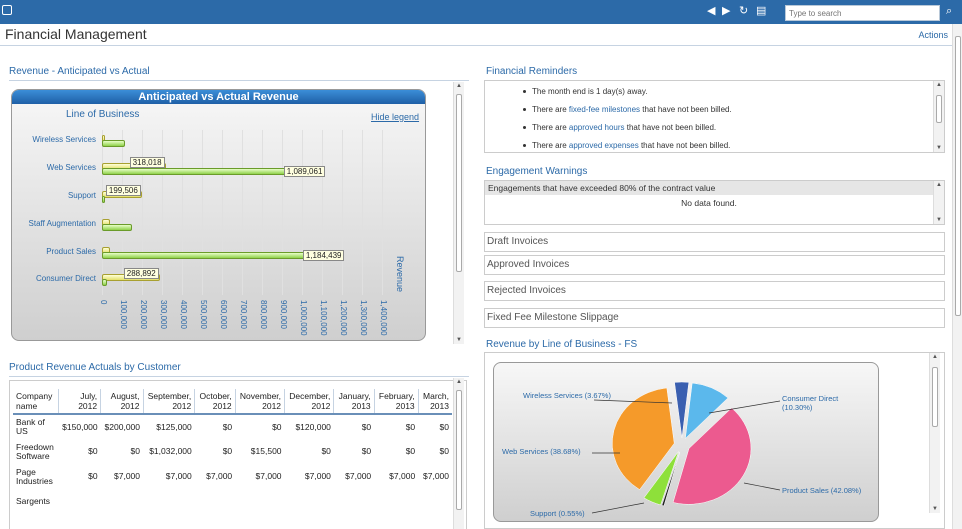  I want to click on pie-label-support: Support (0.55%), so click(557, 513).